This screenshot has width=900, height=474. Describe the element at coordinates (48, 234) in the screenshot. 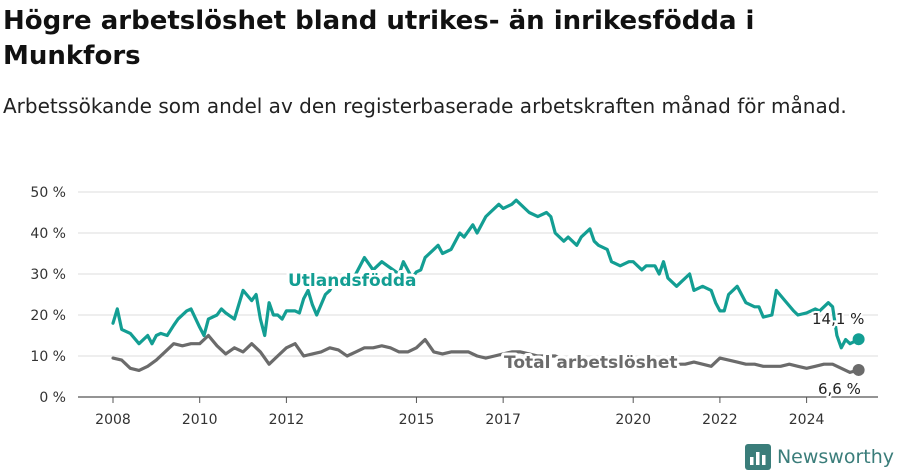

I see `y-tick-label: 40 %` at that location.